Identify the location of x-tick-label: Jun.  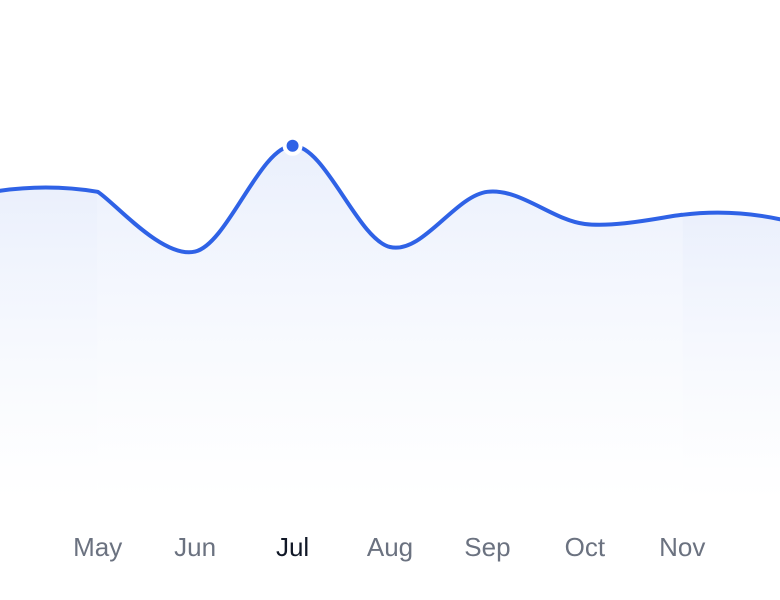
(195, 547).